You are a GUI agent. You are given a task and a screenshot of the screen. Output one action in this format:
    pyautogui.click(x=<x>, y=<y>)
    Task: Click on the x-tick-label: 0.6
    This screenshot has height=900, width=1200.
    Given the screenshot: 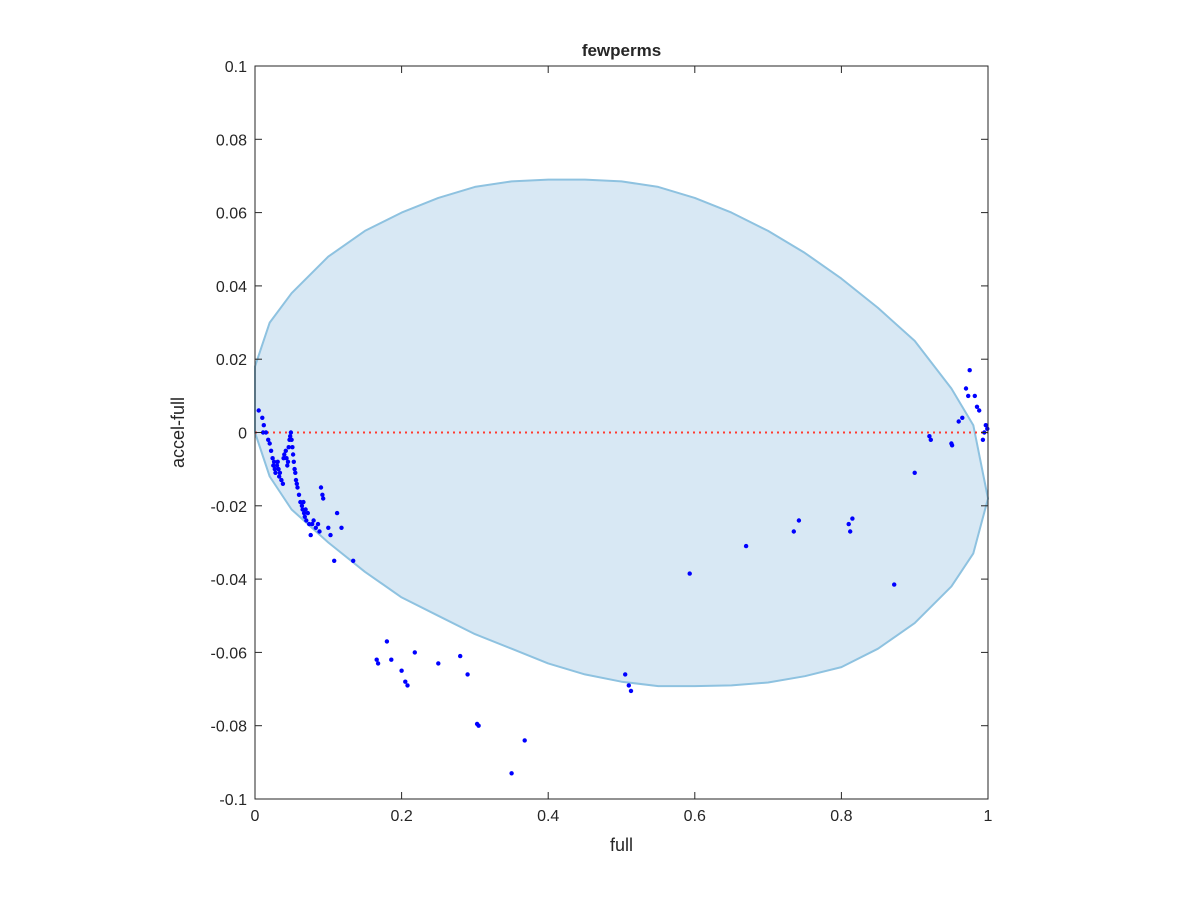 What is the action you would take?
    pyautogui.click(x=695, y=816)
    